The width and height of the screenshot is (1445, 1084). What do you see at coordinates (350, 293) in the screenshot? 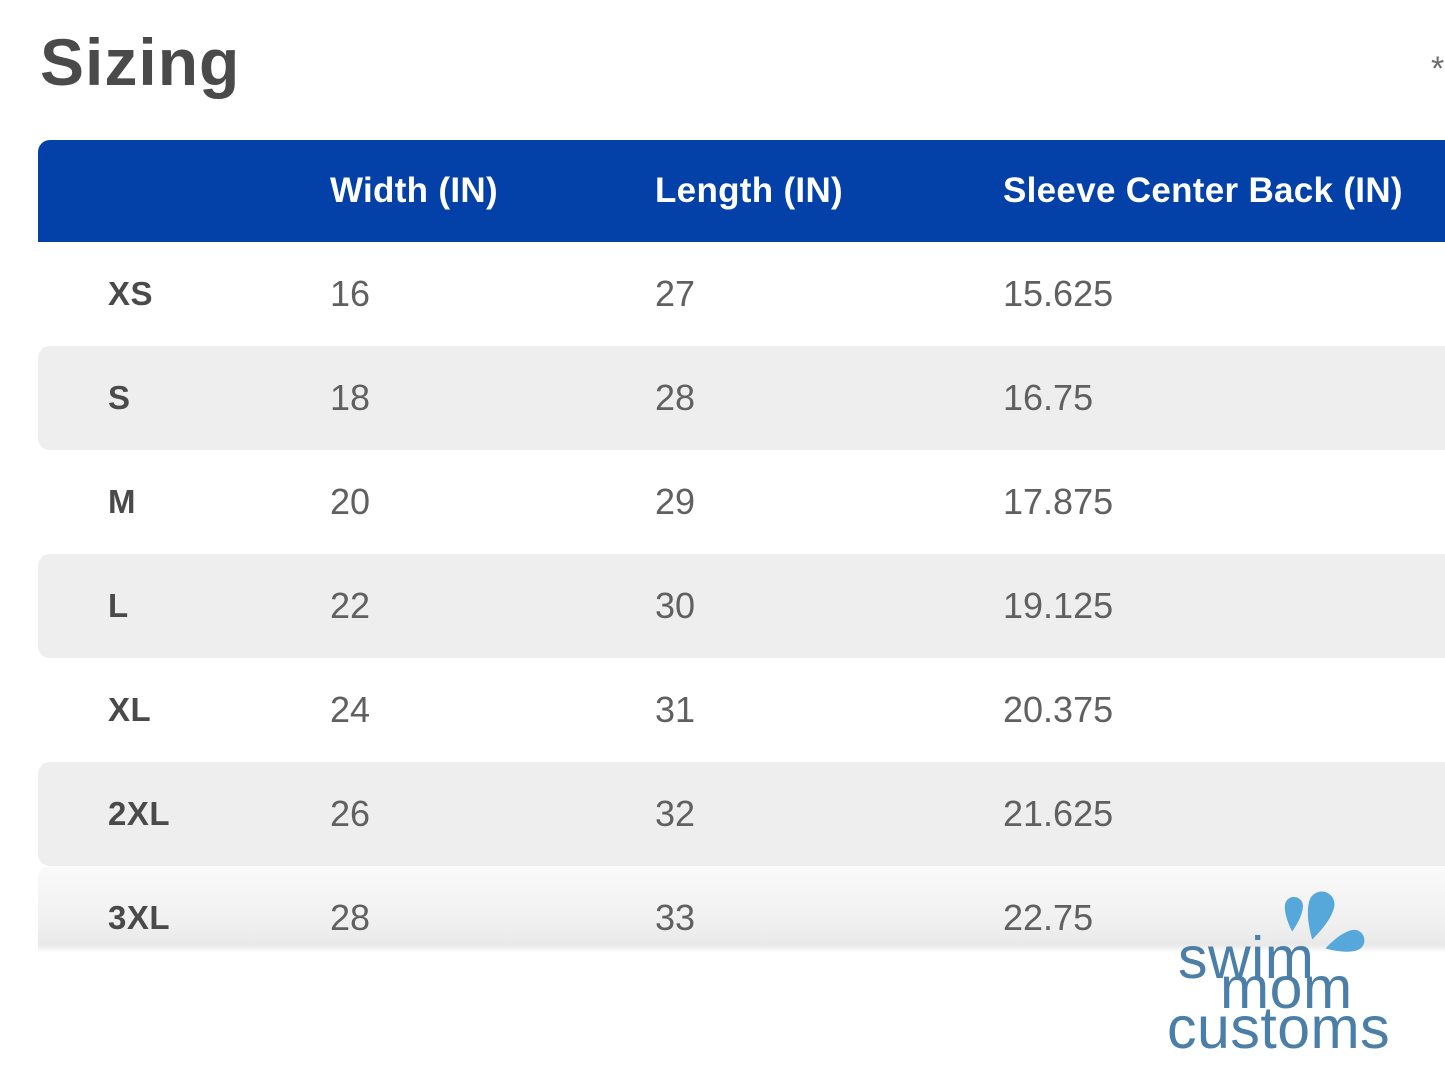
I see `width-value: 16` at bounding box center [350, 293].